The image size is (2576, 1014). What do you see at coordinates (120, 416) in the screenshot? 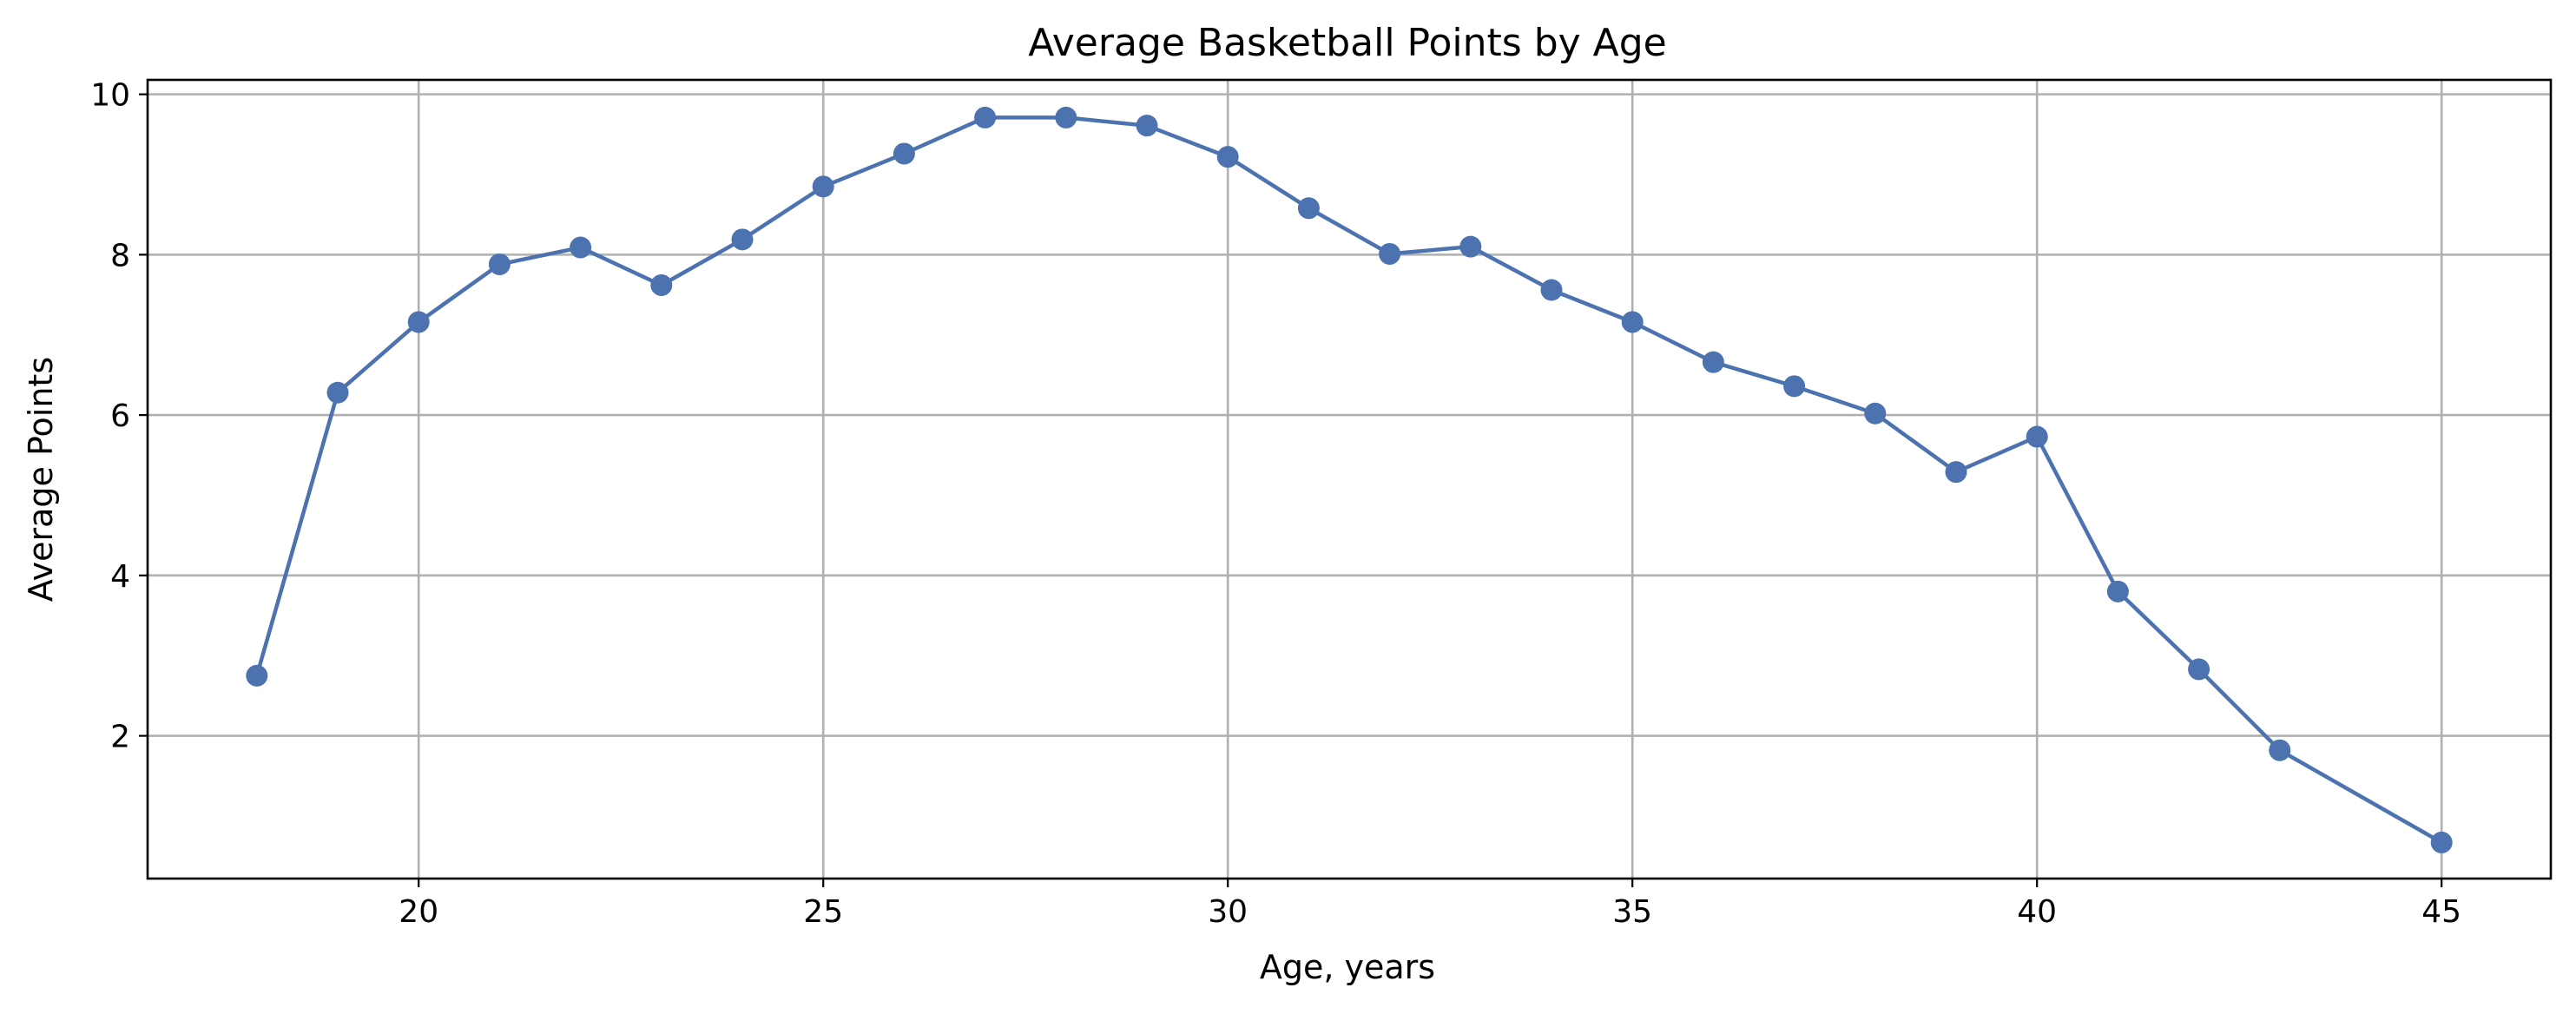
I see `y-tick-label: 6` at bounding box center [120, 416].